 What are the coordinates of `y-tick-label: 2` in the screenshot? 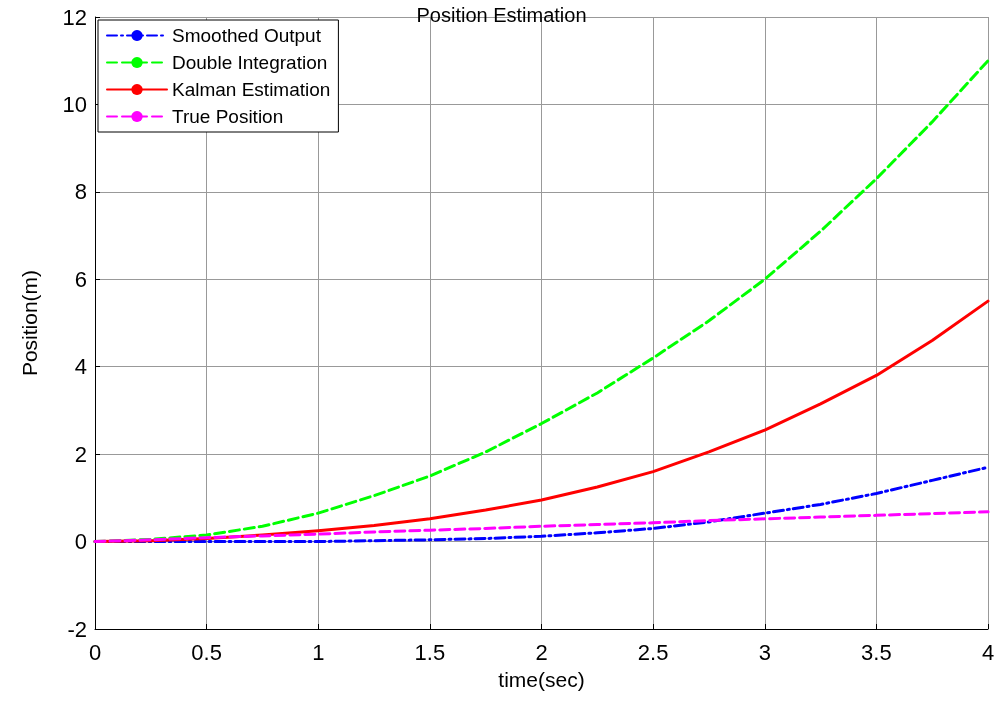 It's located at (80, 454).